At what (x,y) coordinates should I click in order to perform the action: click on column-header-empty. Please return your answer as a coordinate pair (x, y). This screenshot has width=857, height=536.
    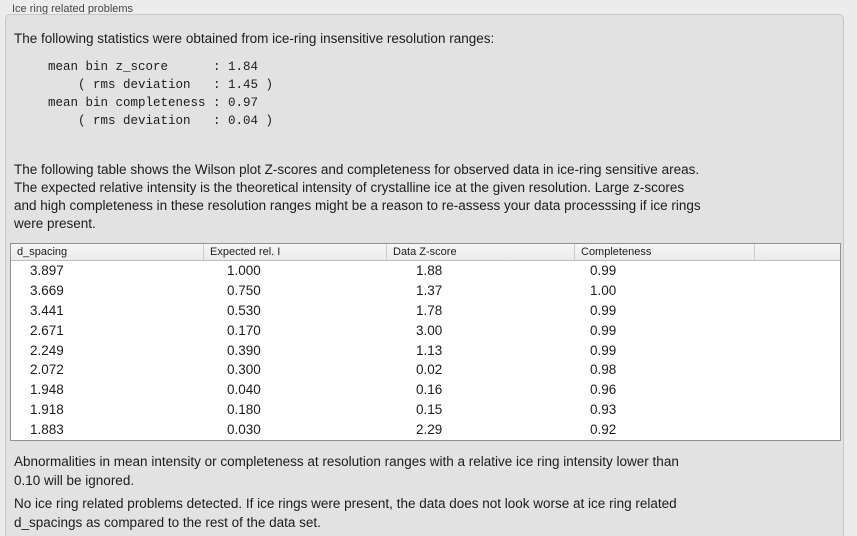
    Looking at the image, I should click on (797, 252).